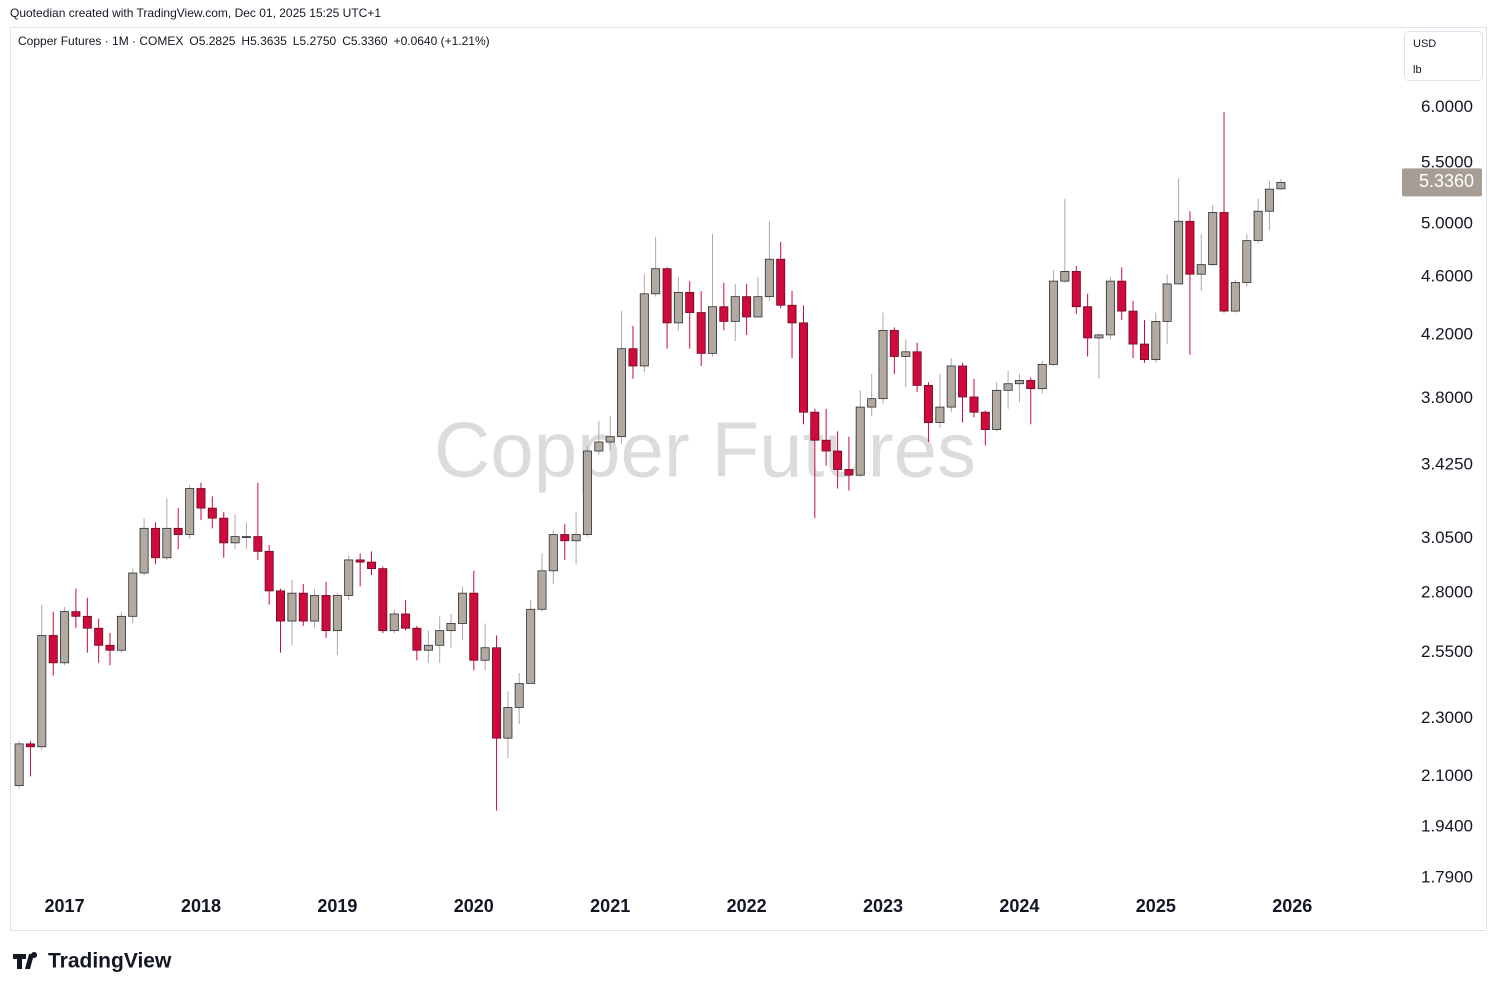 This screenshot has height=991, width=1497. What do you see at coordinates (337, 906) in the screenshot?
I see `x-tick-label: 2019` at bounding box center [337, 906].